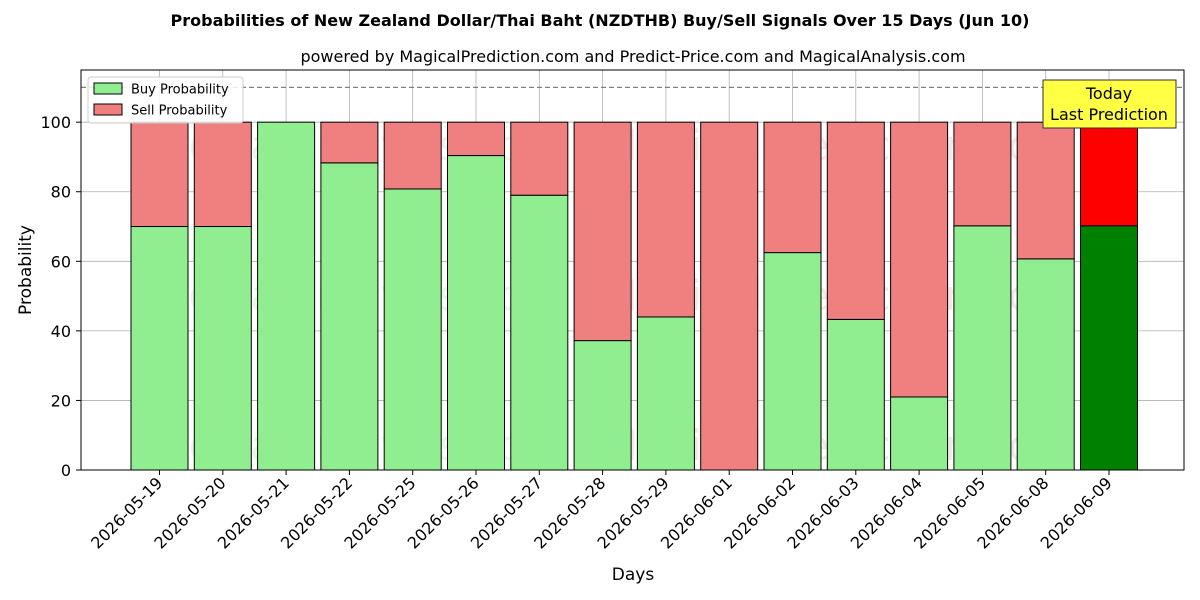 Image resolution: width=1200 pixels, height=600 pixels. I want to click on legend-box, so click(165, 100).